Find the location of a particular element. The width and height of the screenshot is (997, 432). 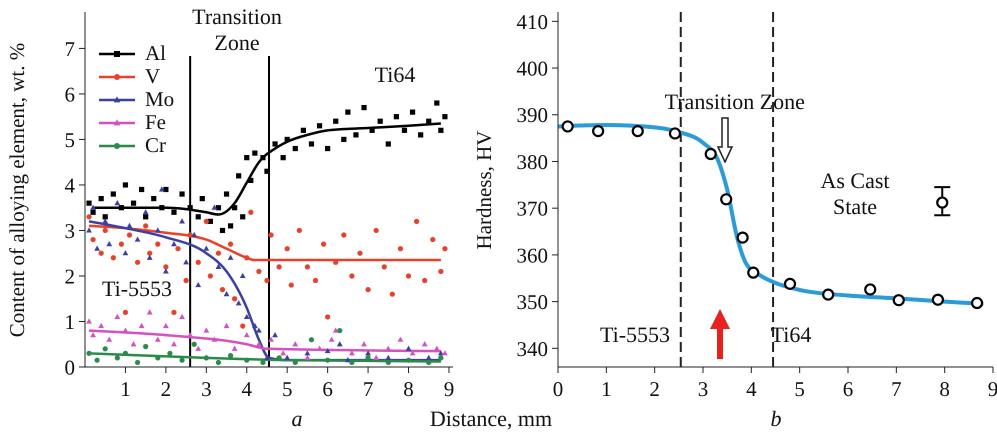

y-tick-label: 340 is located at coordinates (532, 348).